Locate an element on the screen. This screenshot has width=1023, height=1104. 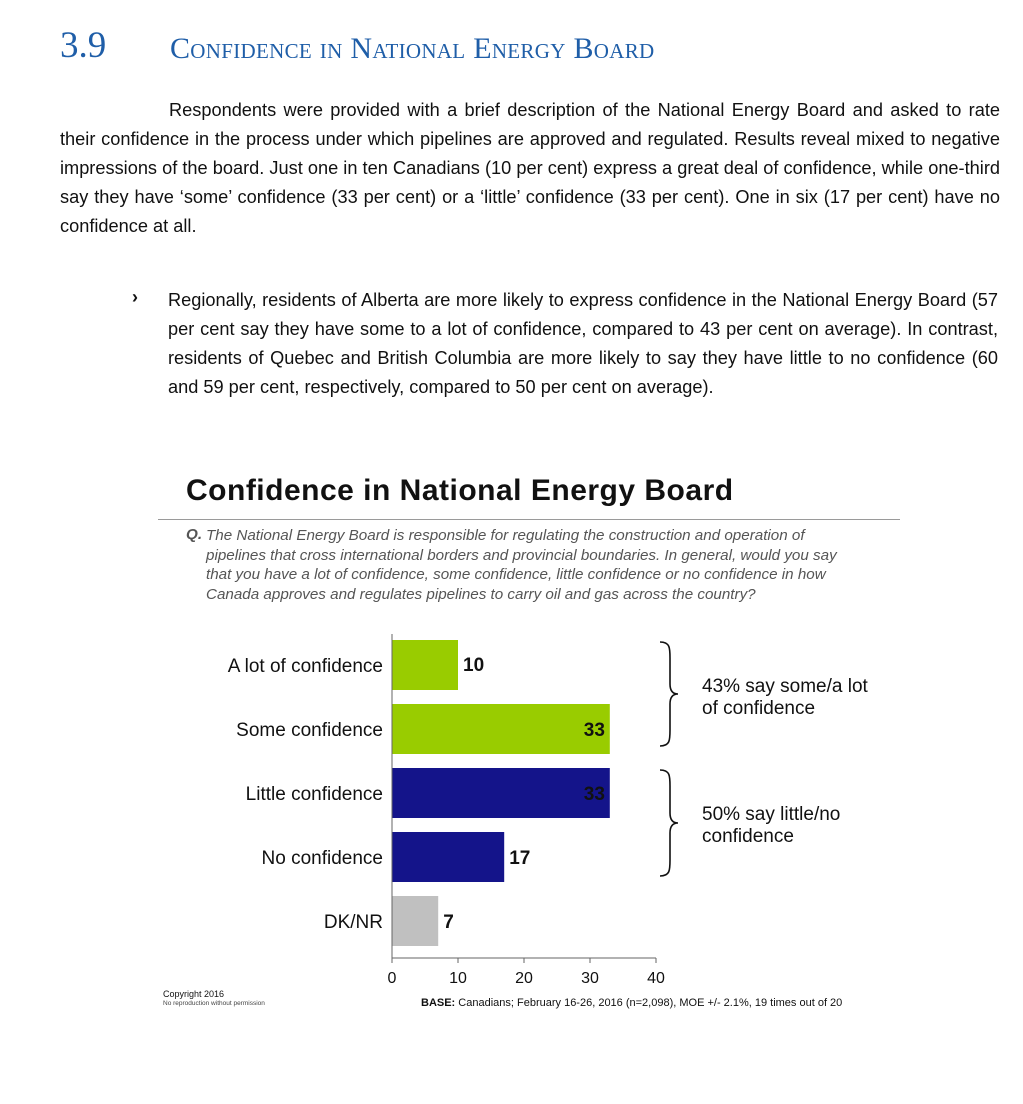
x-tick-label: 0 is located at coordinates (392, 978).